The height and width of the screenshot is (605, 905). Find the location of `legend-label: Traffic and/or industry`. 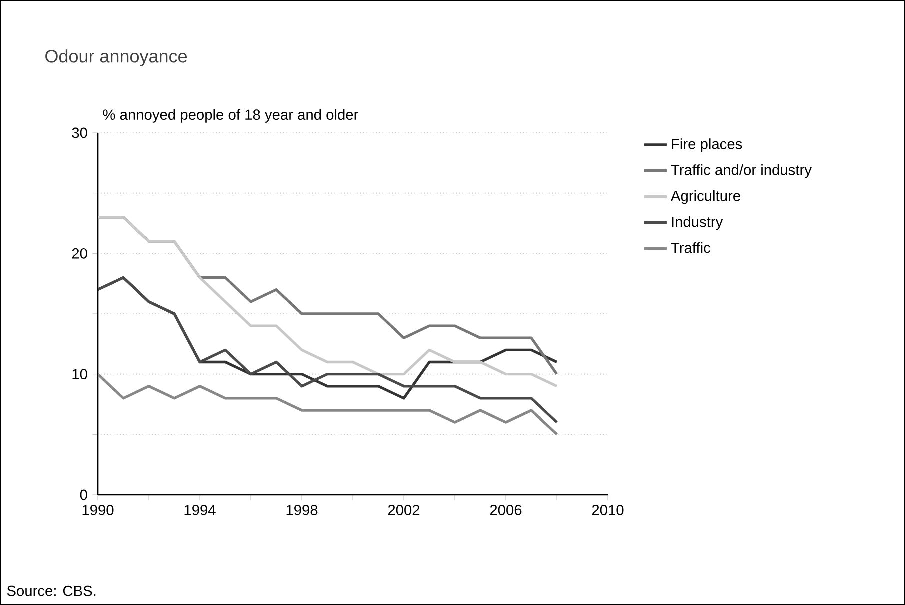

legend-label: Traffic and/or industry is located at coordinates (741, 171).